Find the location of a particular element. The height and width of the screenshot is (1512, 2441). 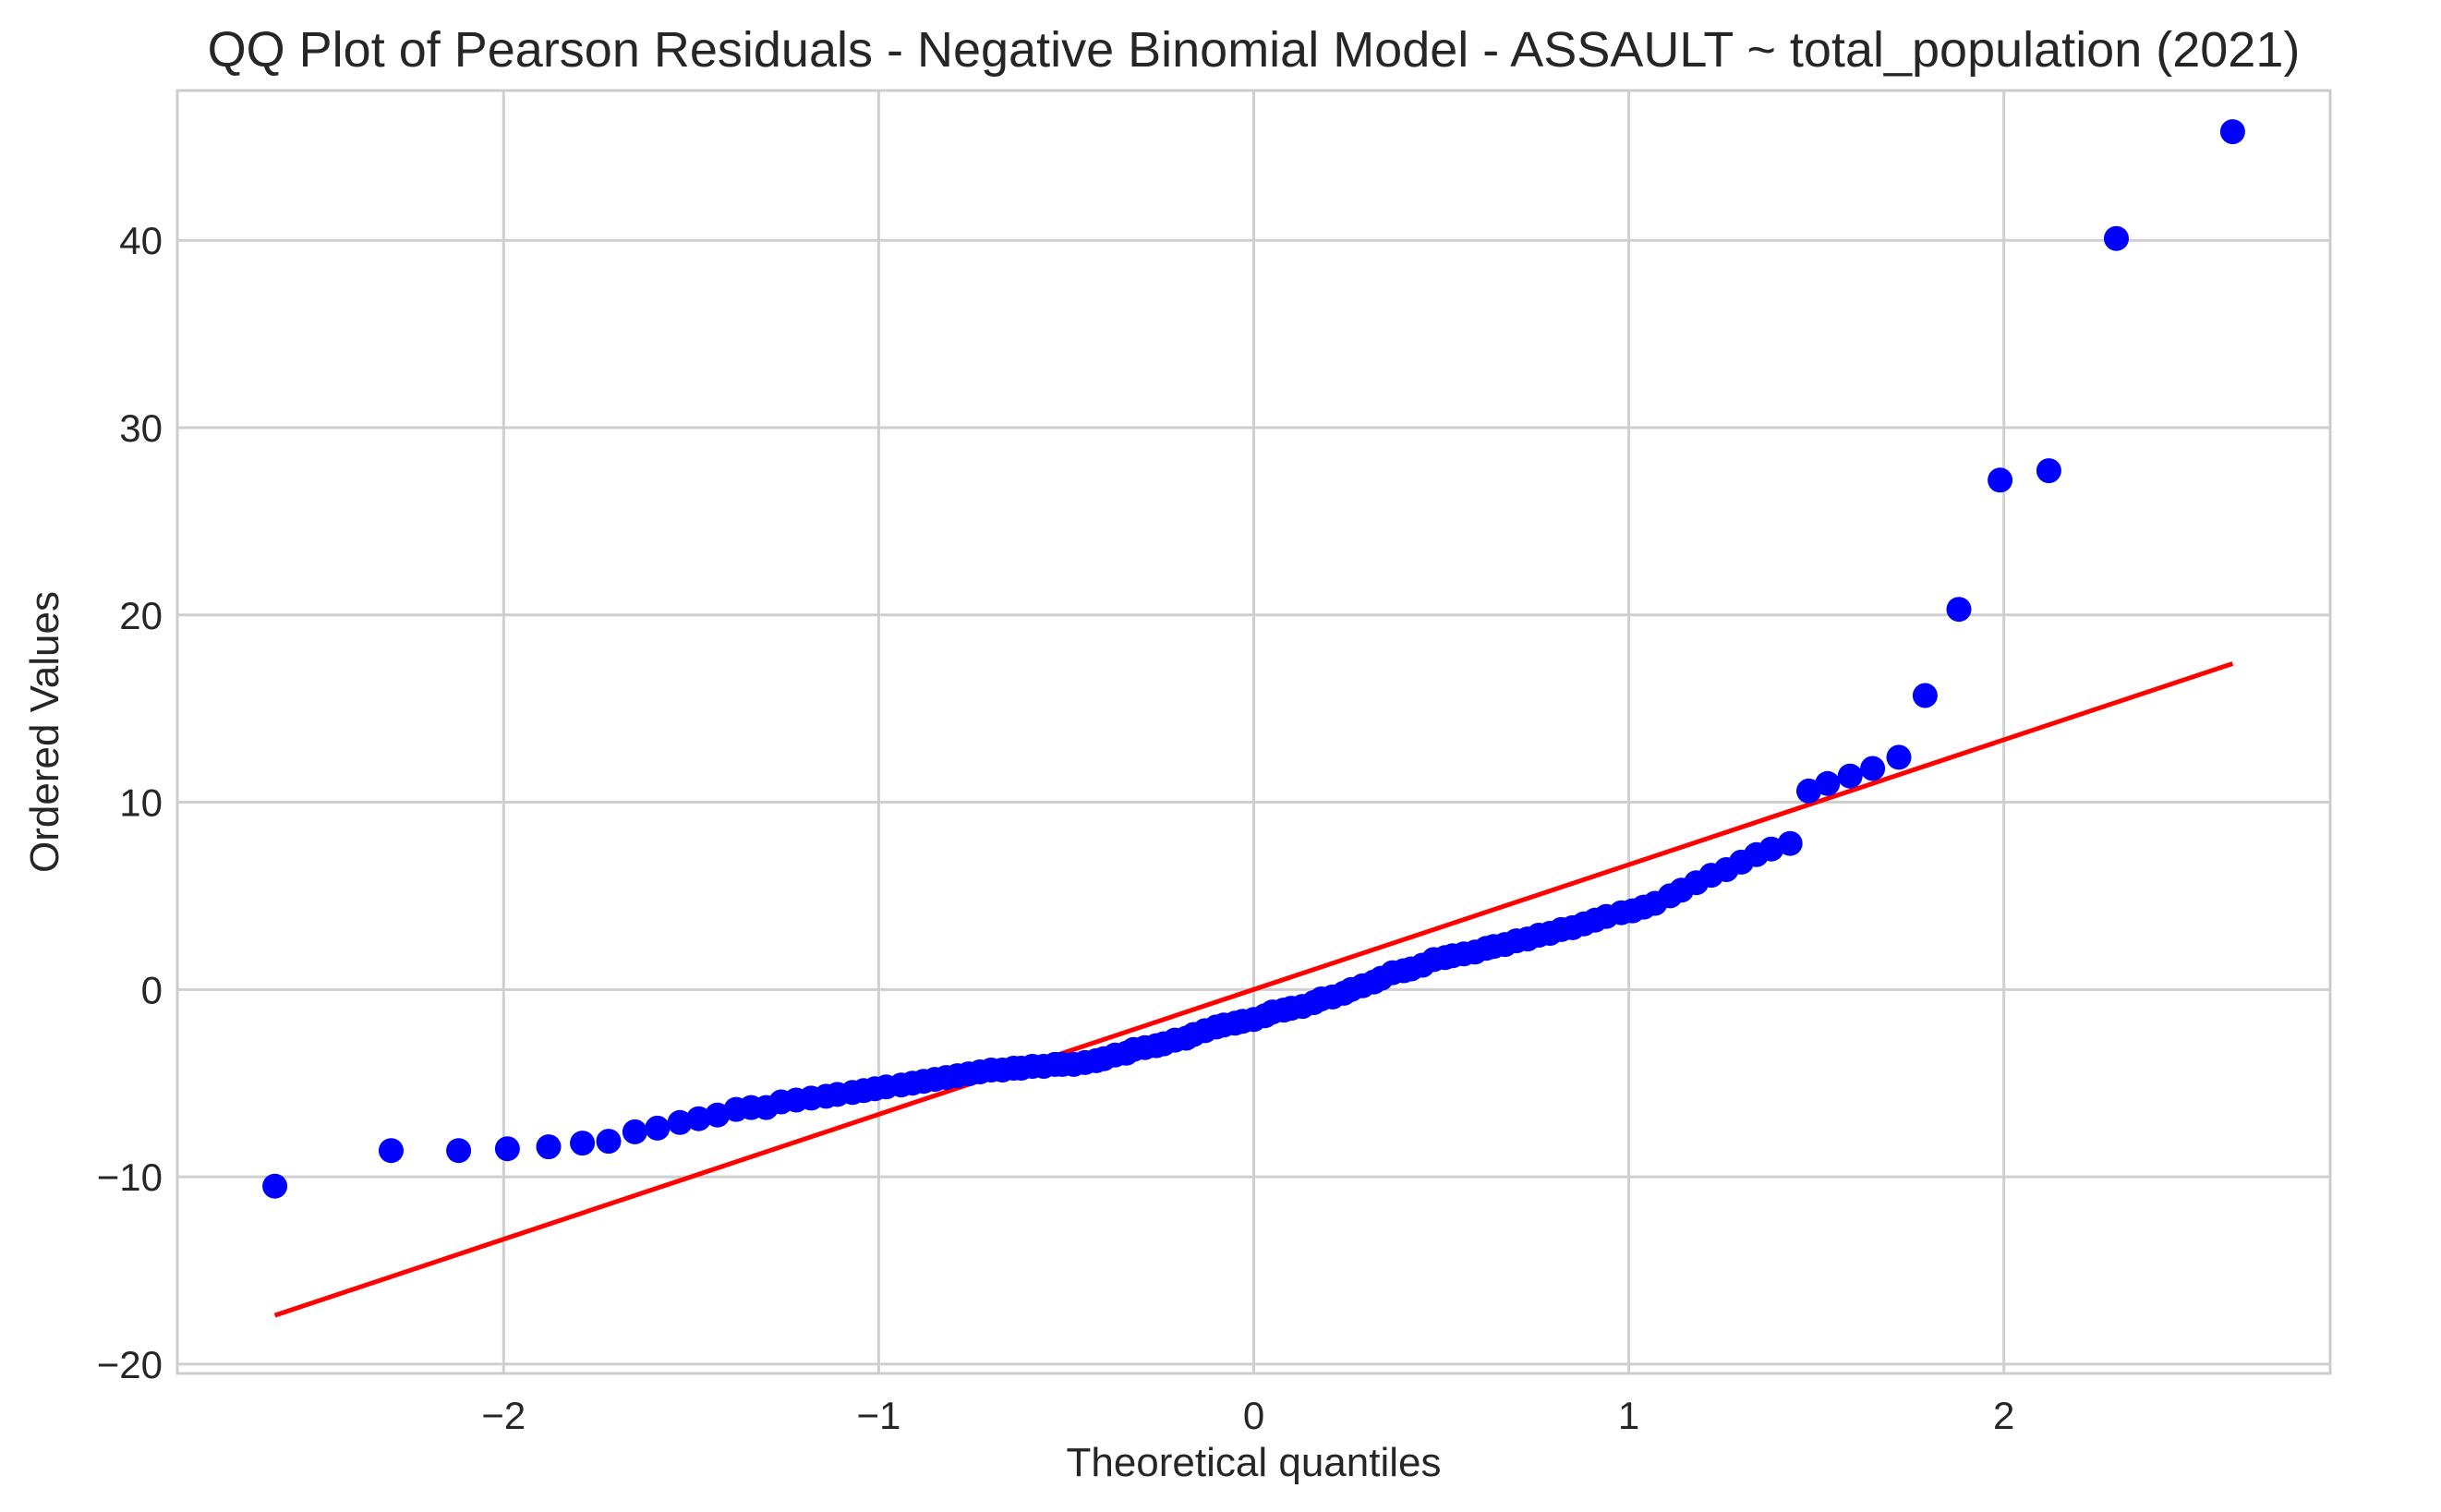

y-tick-label: 20 is located at coordinates (141, 615).